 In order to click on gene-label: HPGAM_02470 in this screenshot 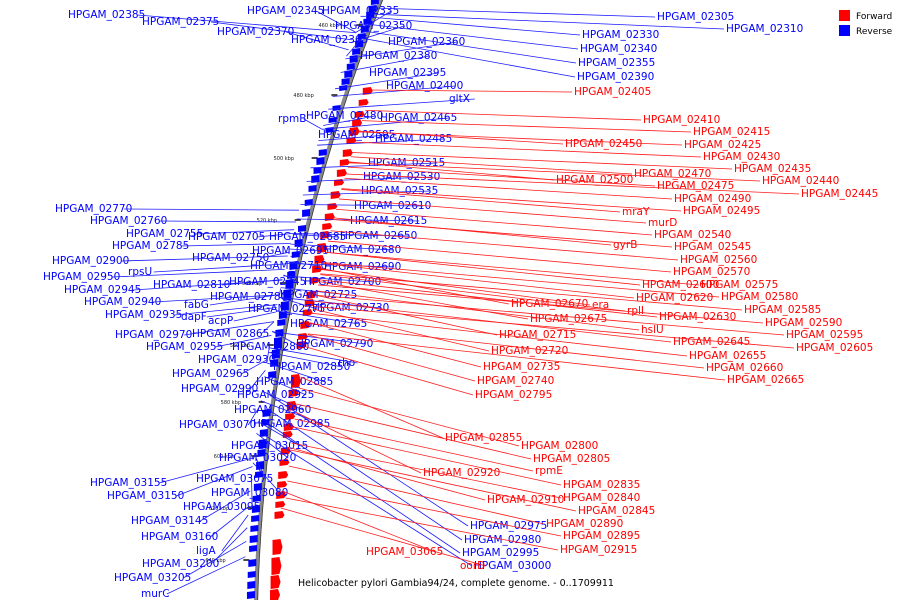, I will do `click(672, 174)`.